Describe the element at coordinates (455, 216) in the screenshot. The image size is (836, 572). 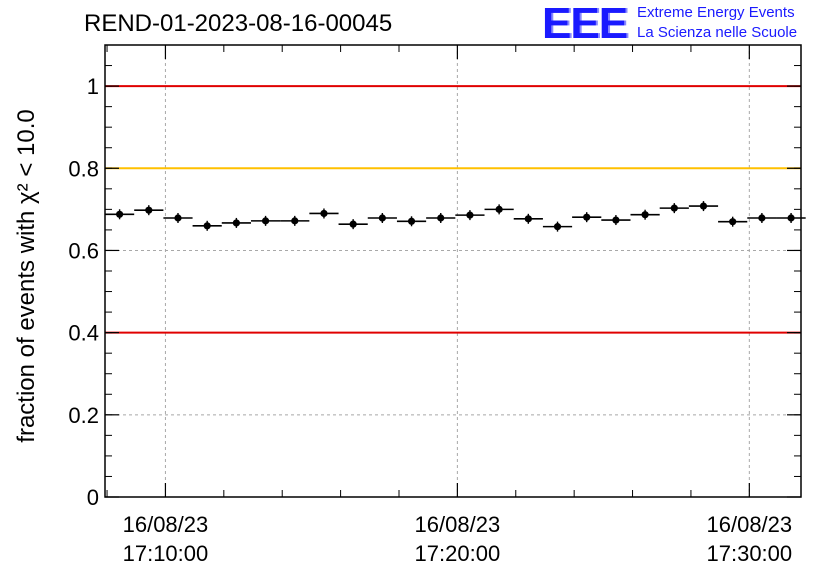
I see `data-points` at that location.